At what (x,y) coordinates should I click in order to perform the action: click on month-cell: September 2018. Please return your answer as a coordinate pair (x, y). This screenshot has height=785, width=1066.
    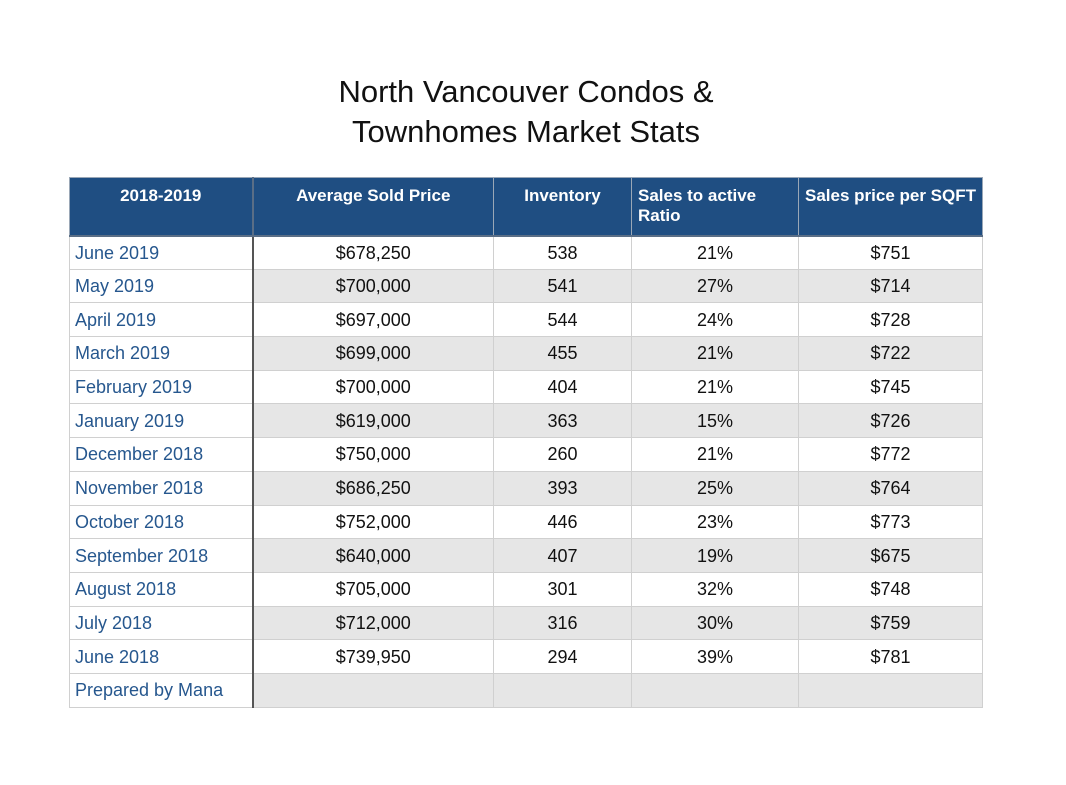
    Looking at the image, I should click on (161, 555).